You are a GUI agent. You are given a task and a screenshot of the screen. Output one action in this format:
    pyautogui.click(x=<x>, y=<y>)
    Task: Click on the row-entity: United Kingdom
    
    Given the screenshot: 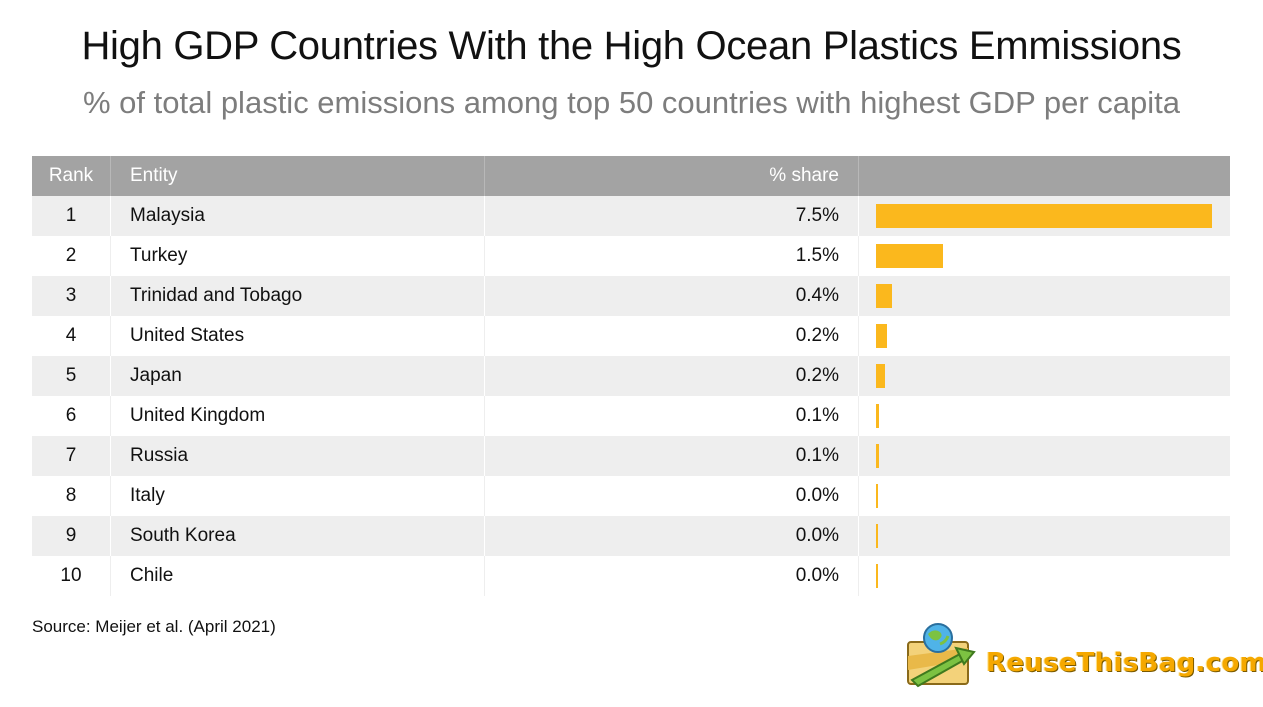 What is the action you would take?
    pyautogui.click(x=198, y=415)
    